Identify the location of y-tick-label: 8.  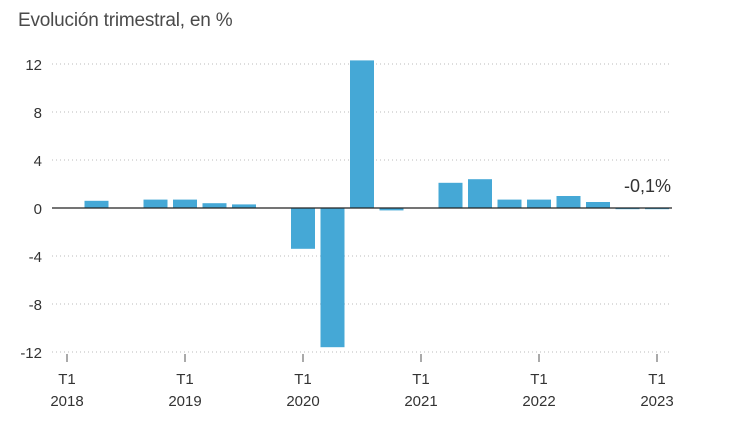
(38, 113).